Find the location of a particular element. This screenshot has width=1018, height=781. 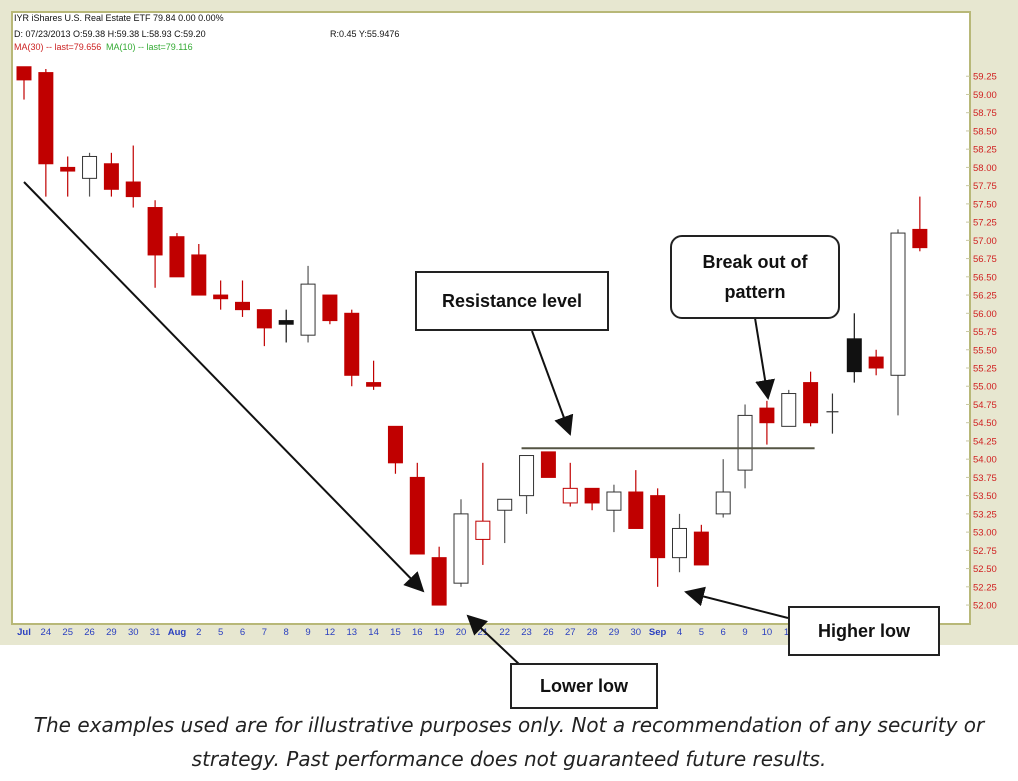

breakout-callout-line1: Break out of is located at coordinates (755, 262).